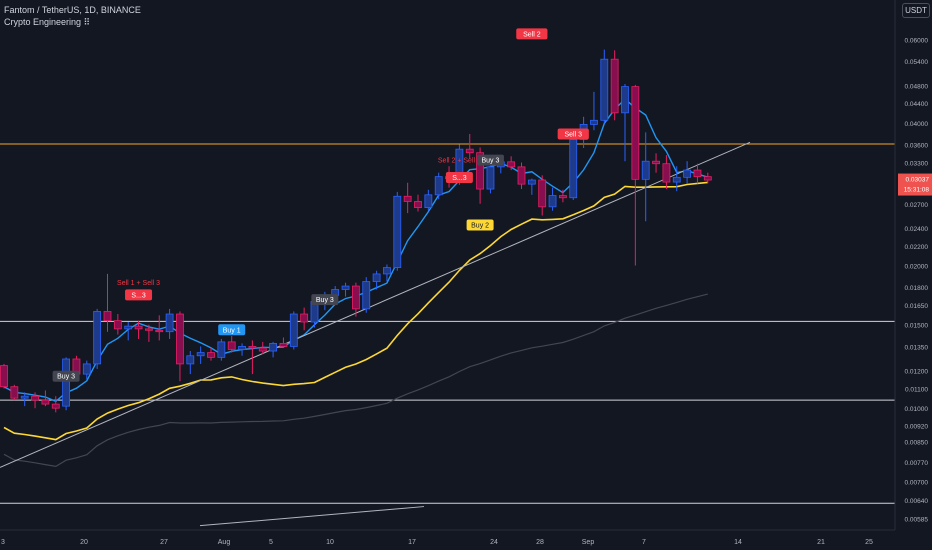 This screenshot has height=550, width=932. I want to click on time-tick-label: 17, so click(412, 542).